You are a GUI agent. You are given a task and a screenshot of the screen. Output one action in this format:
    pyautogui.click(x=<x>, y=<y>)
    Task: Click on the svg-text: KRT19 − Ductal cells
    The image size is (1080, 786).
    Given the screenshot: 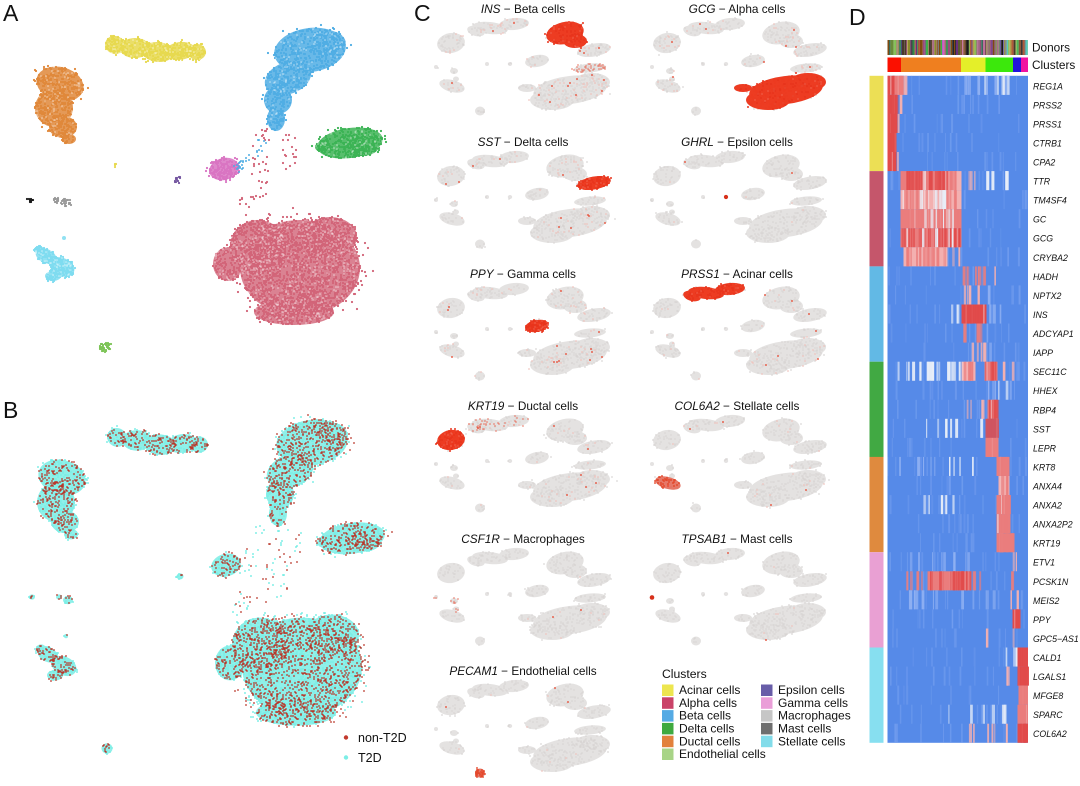 What is the action you would take?
    pyautogui.click(x=523, y=406)
    